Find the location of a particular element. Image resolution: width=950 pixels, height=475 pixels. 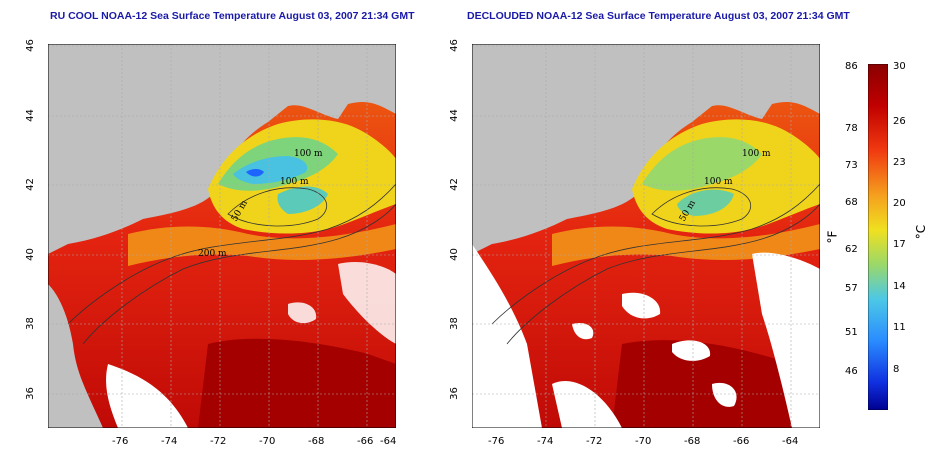

celsius-tick: 23 is located at coordinates (899, 162).